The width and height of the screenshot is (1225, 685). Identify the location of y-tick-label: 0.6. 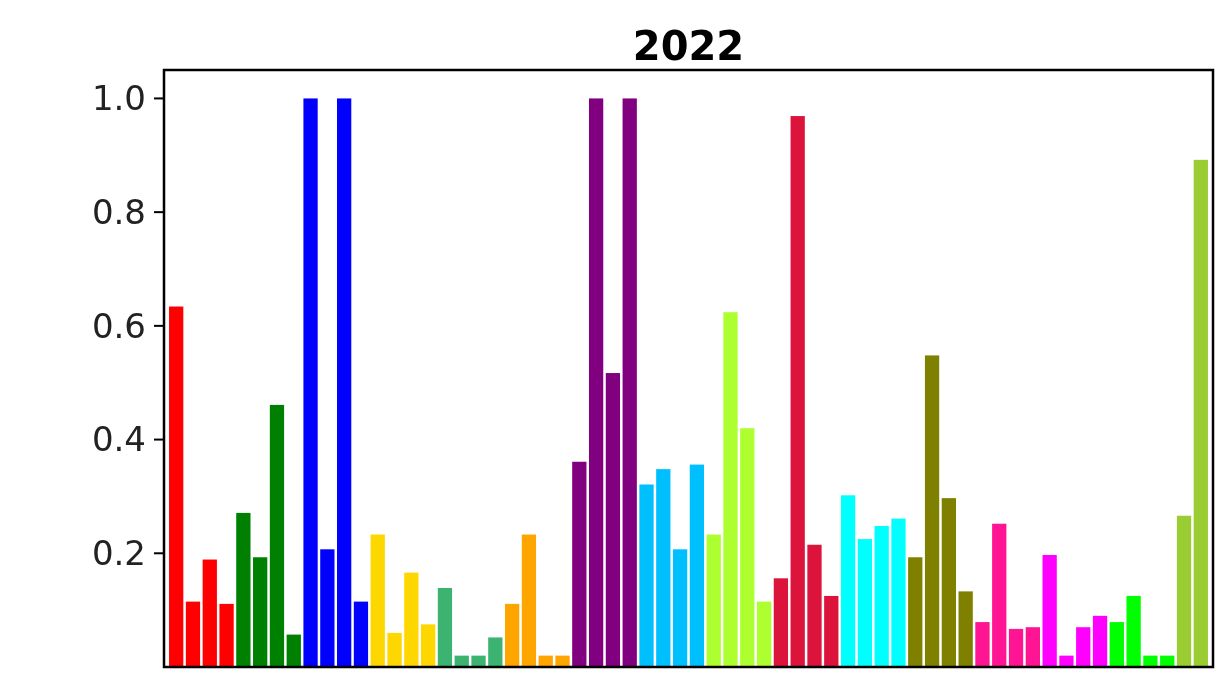
(118, 325).